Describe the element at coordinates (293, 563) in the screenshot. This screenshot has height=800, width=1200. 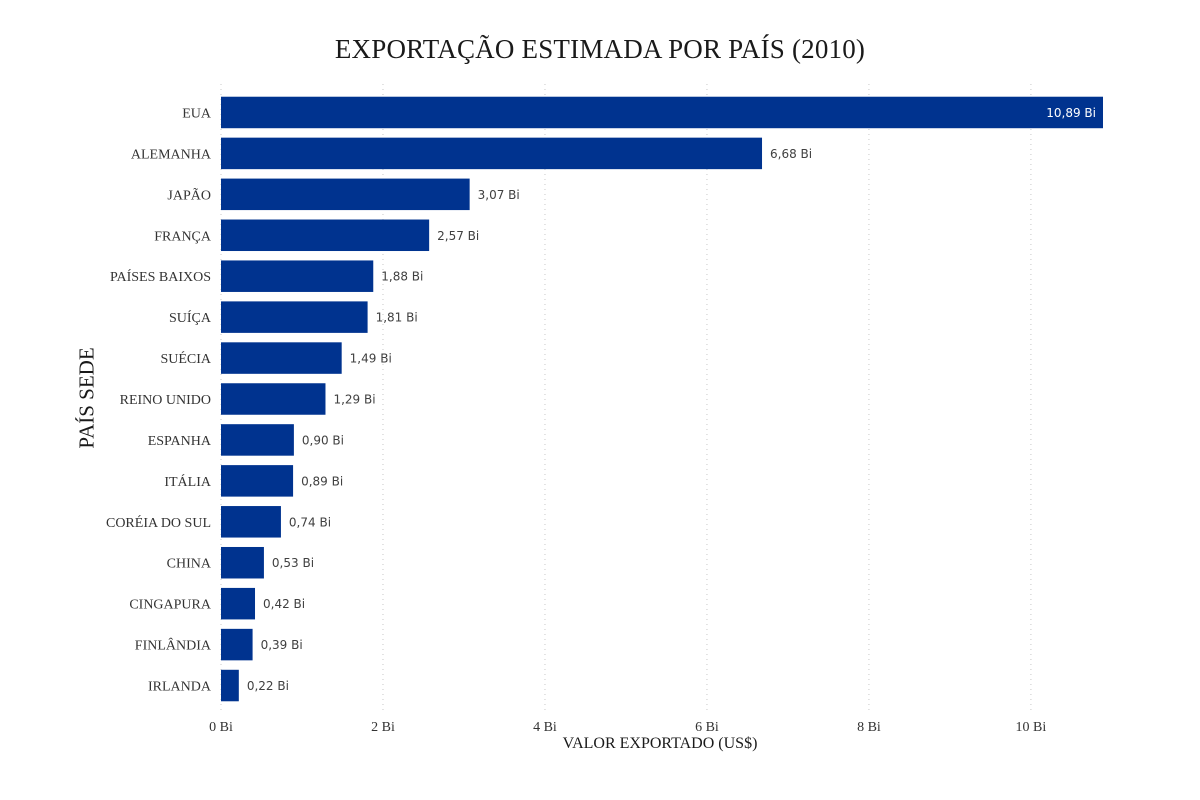
I see `data-label: 0,53 Bi` at that location.